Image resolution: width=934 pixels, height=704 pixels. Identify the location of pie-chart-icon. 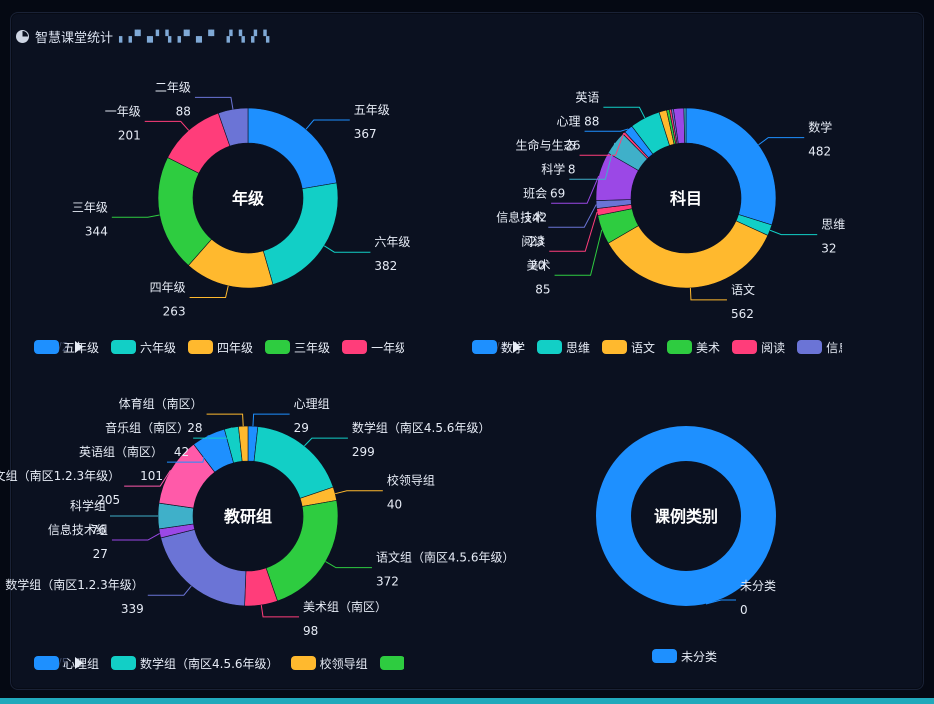
(22, 36).